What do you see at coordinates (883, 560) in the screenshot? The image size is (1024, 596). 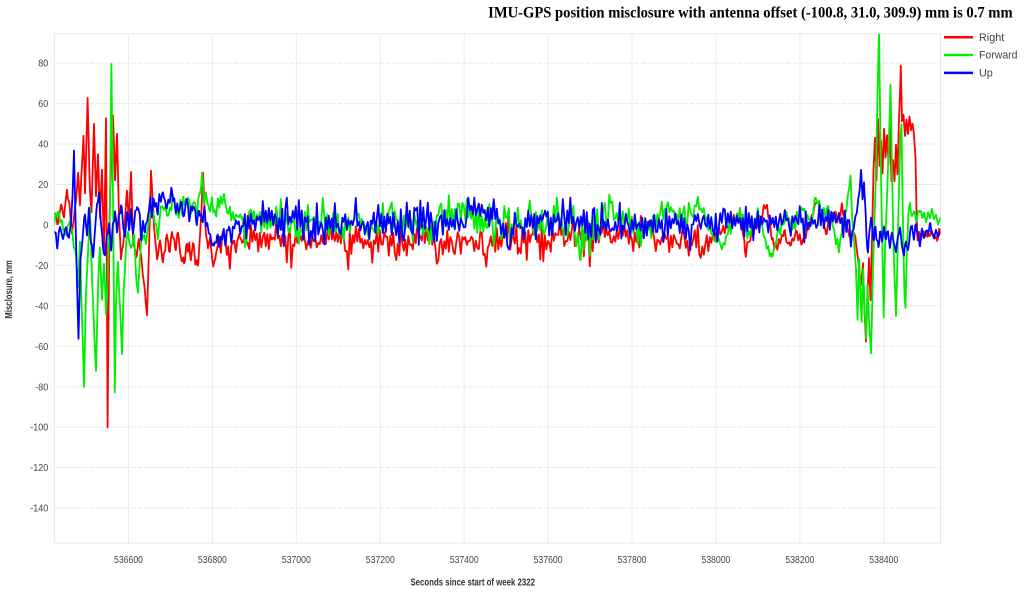 I see `svg-text: 538400` at bounding box center [883, 560].